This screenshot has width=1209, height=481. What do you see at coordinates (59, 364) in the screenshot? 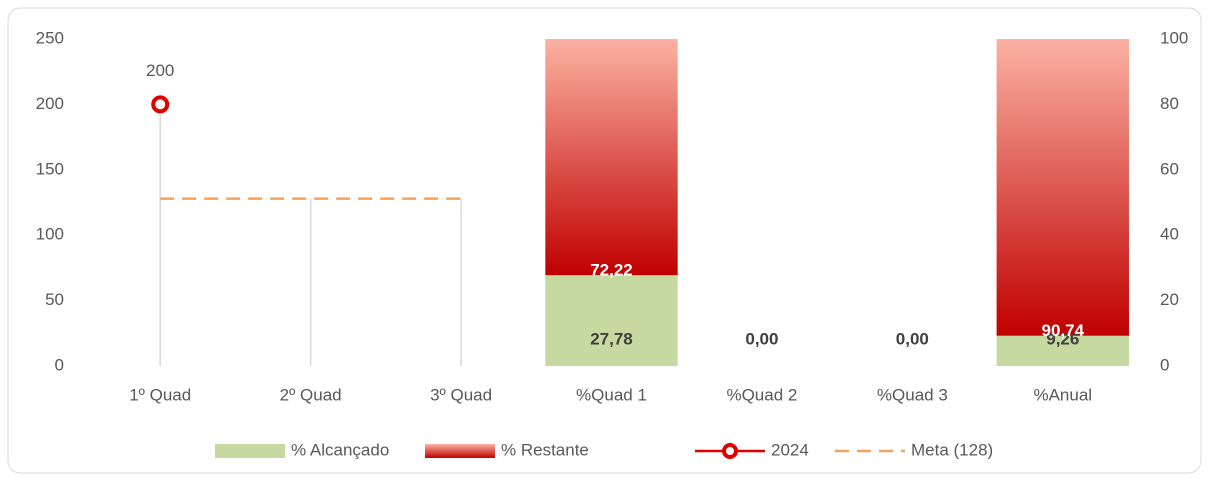
I see `y-tick-label: 0` at bounding box center [59, 364].